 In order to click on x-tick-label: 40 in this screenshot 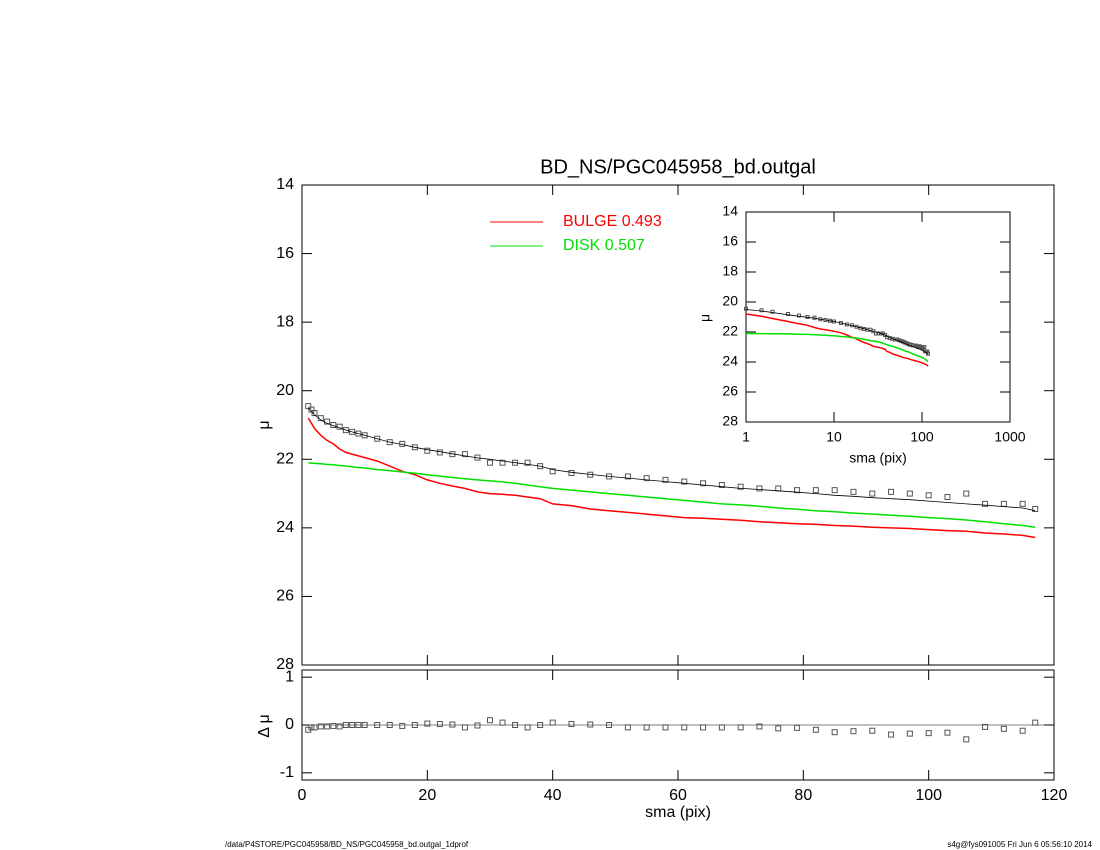, I will do `click(553, 795)`.